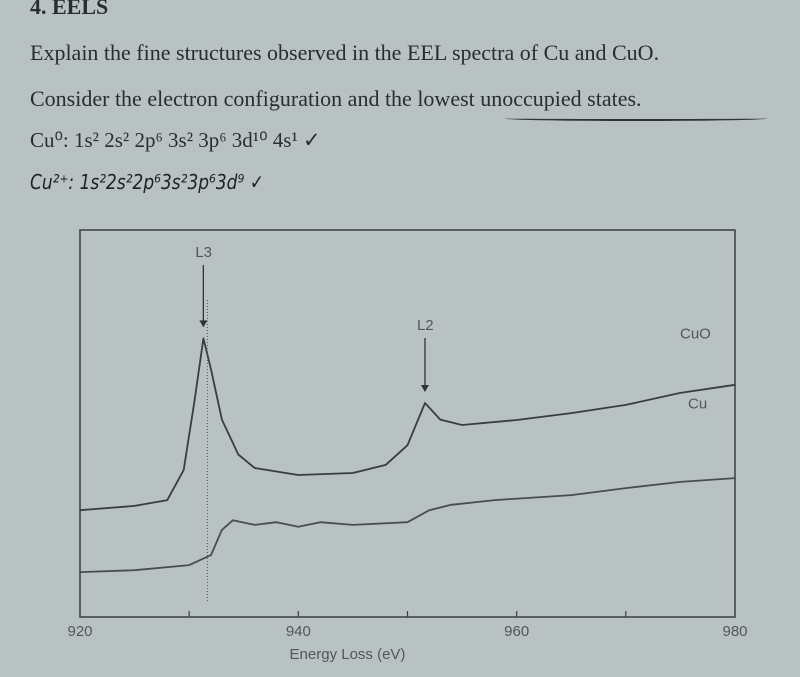 Image resolution: width=800 pixels, height=677 pixels. What do you see at coordinates (79, 631) in the screenshot?
I see `x-tick-label: 920` at bounding box center [79, 631].